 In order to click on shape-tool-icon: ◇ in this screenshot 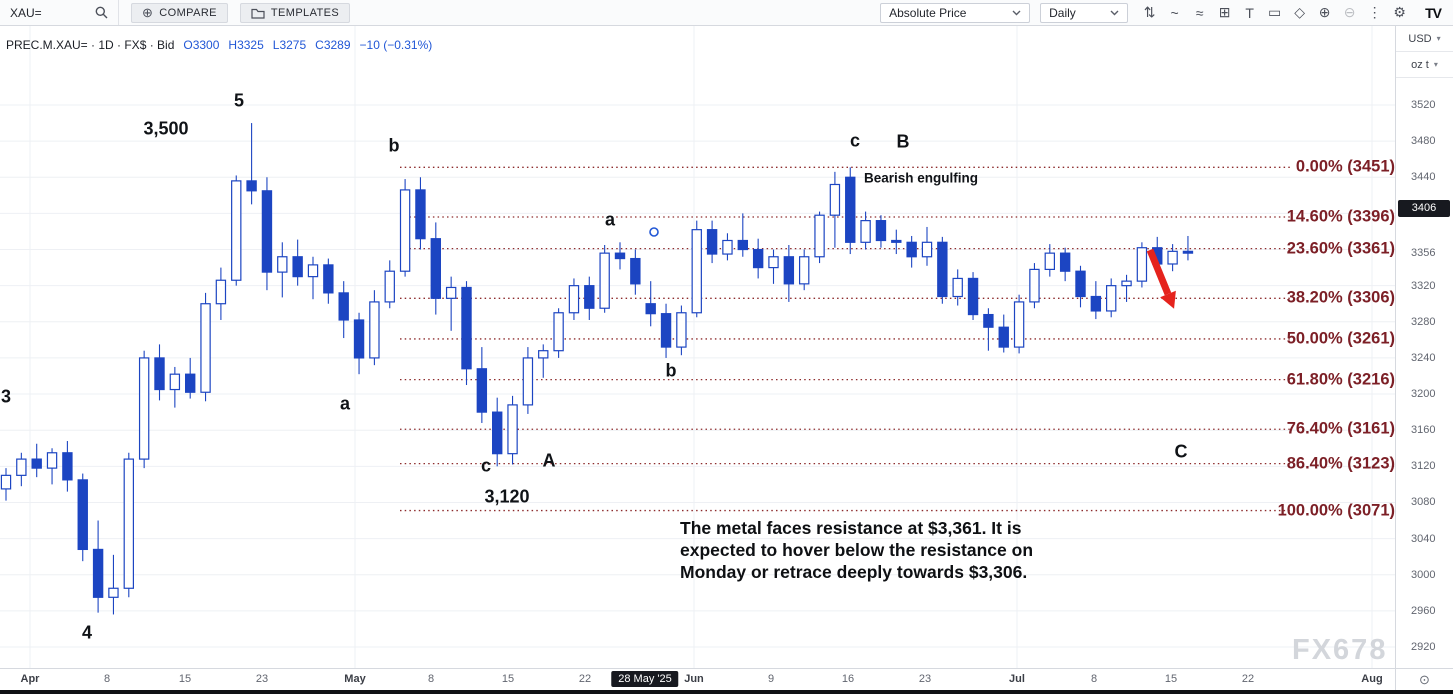, I will do `click(1299, 12)`.